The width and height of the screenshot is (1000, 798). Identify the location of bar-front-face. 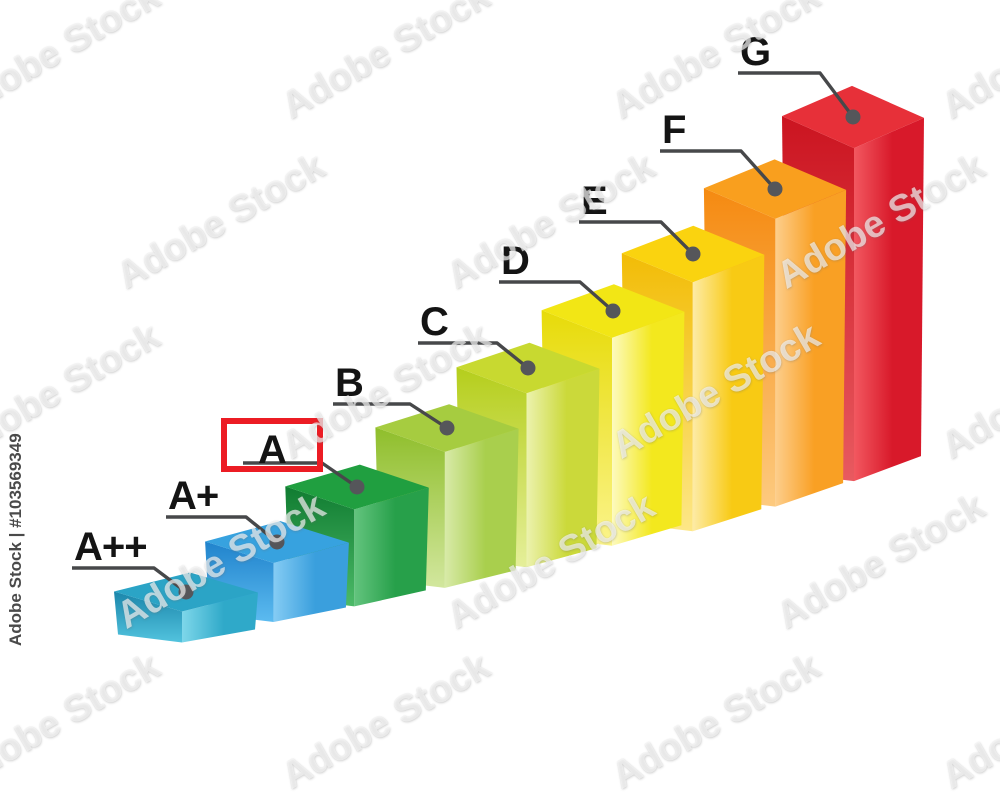
(148, 617).